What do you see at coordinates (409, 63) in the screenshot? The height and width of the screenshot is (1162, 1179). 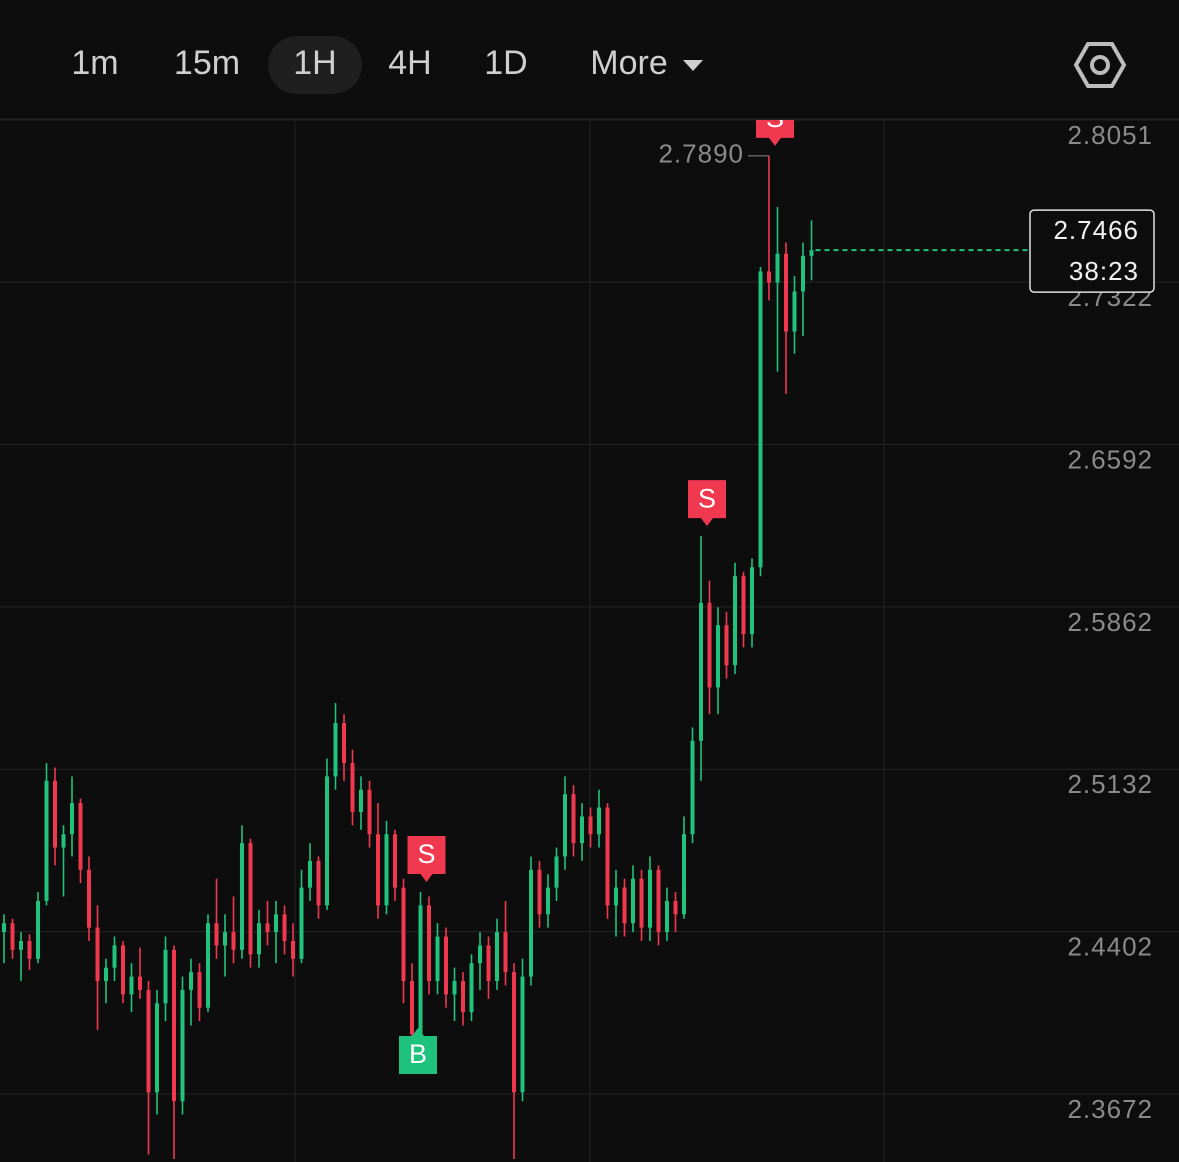 I see `interval-tab: 4H` at bounding box center [409, 63].